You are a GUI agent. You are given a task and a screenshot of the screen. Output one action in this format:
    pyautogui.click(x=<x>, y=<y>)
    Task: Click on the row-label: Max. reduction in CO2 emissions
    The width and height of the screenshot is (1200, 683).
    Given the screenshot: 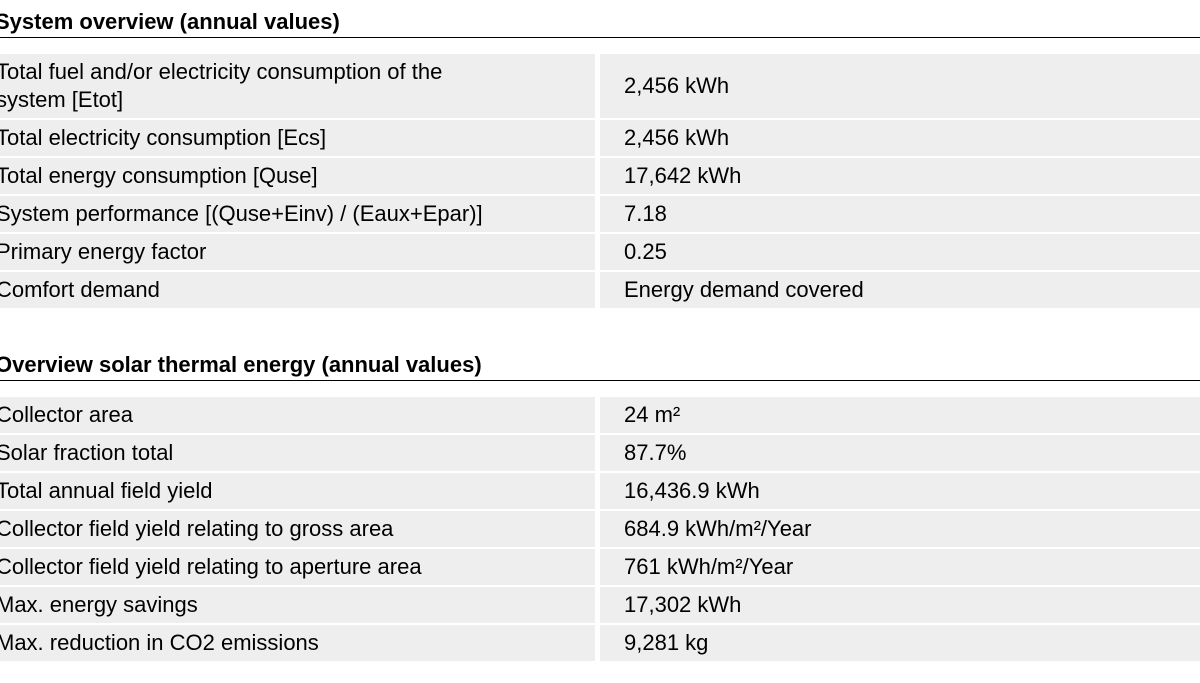 What is the action you would take?
    pyautogui.click(x=297, y=644)
    